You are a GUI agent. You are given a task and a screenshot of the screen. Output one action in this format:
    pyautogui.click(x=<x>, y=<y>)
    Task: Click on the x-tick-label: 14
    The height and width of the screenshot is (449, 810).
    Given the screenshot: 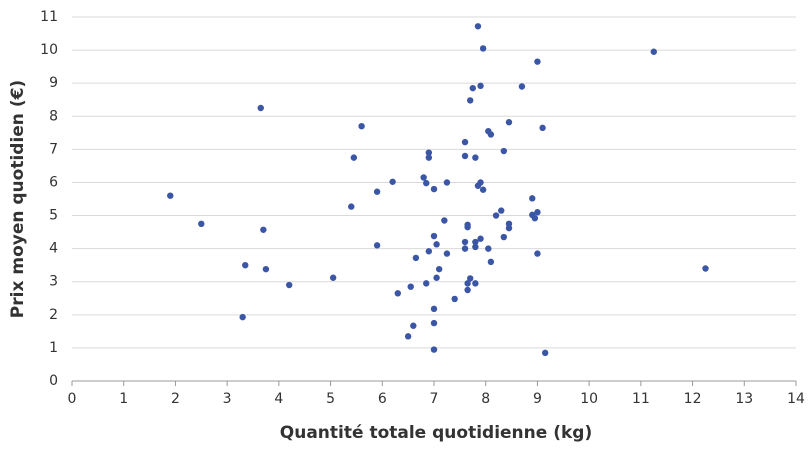 What is the action you would take?
    pyautogui.click(x=796, y=399)
    